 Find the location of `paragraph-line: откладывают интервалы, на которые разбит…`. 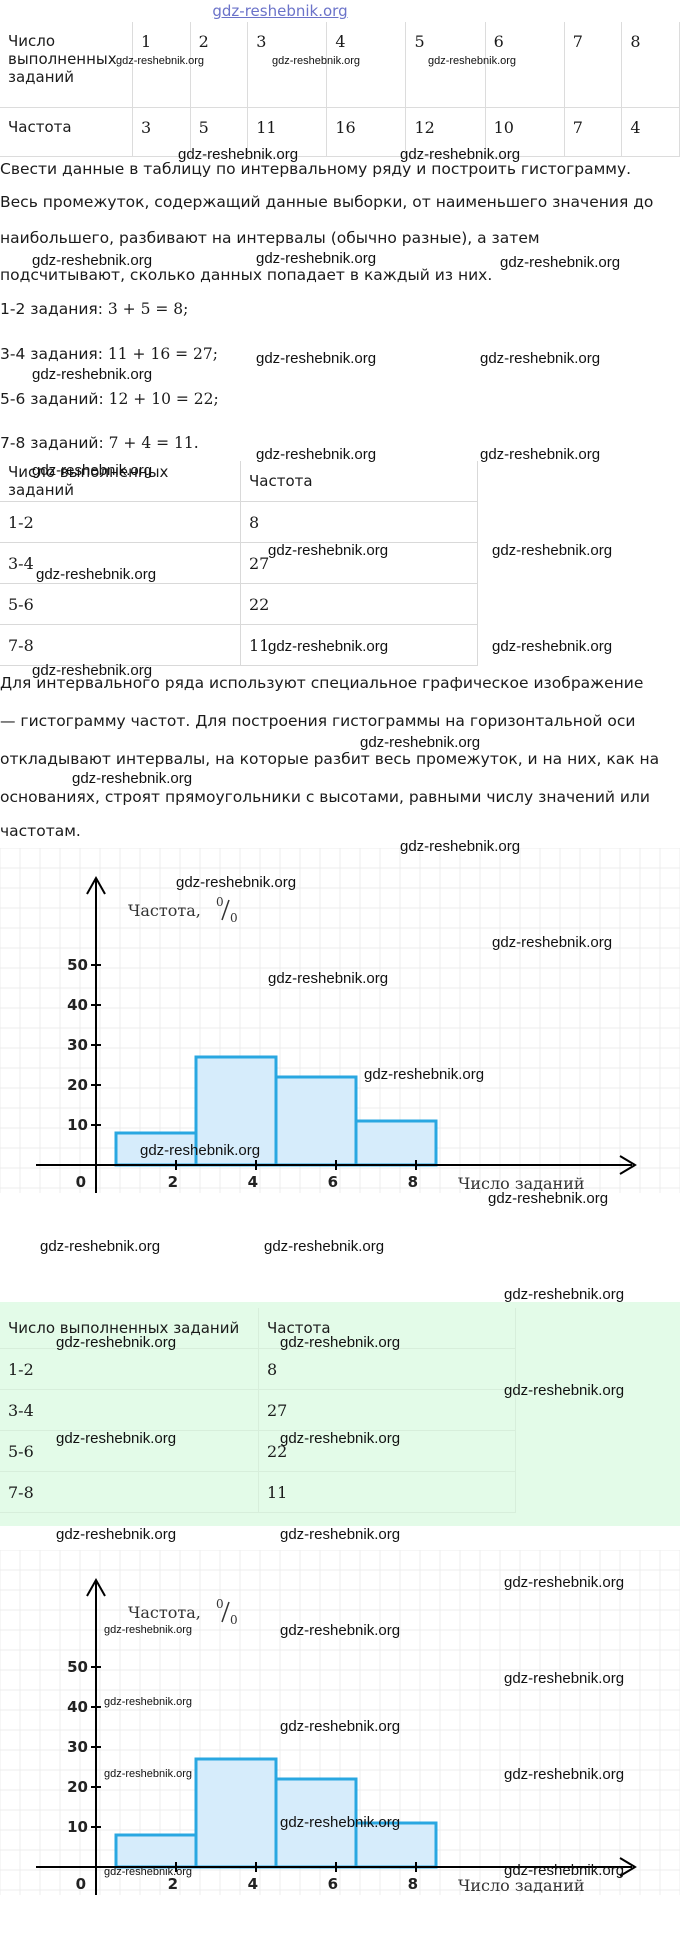

paragraph-line: откладывают интервалы, на которые разбит… is located at coordinates (330, 759).